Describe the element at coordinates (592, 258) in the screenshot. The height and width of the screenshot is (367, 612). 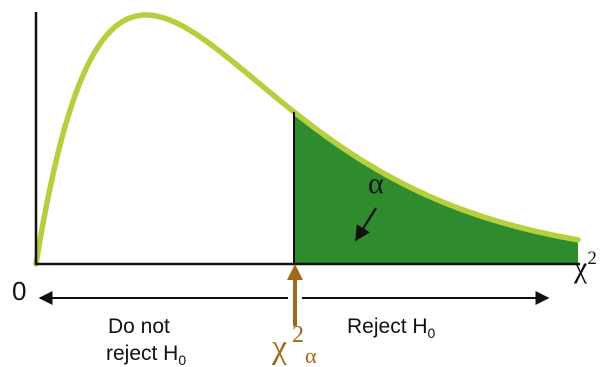
I see `x-axis-label-superscript: 2` at that location.